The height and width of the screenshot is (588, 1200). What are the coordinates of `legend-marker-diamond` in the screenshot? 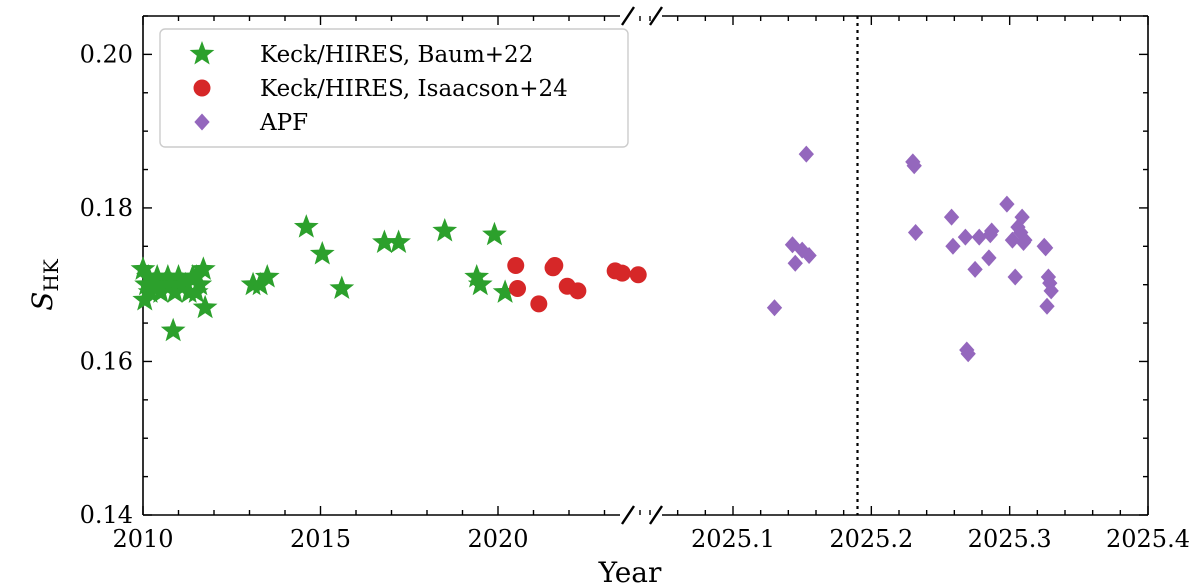 It's located at (202, 122).